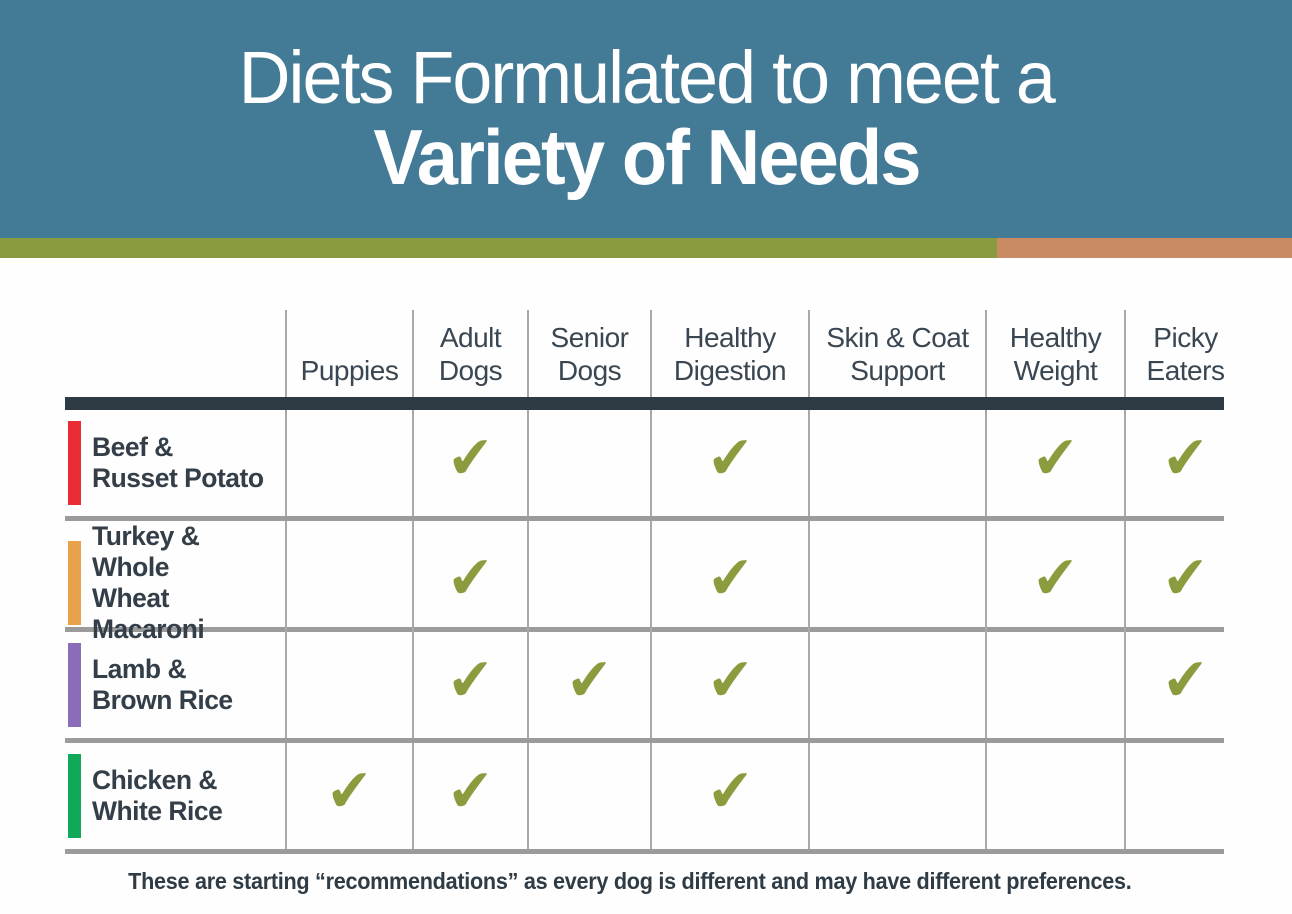  What do you see at coordinates (1184, 353) in the screenshot?
I see `column-header-picky-eaters: Picky Eaters` at bounding box center [1184, 353].